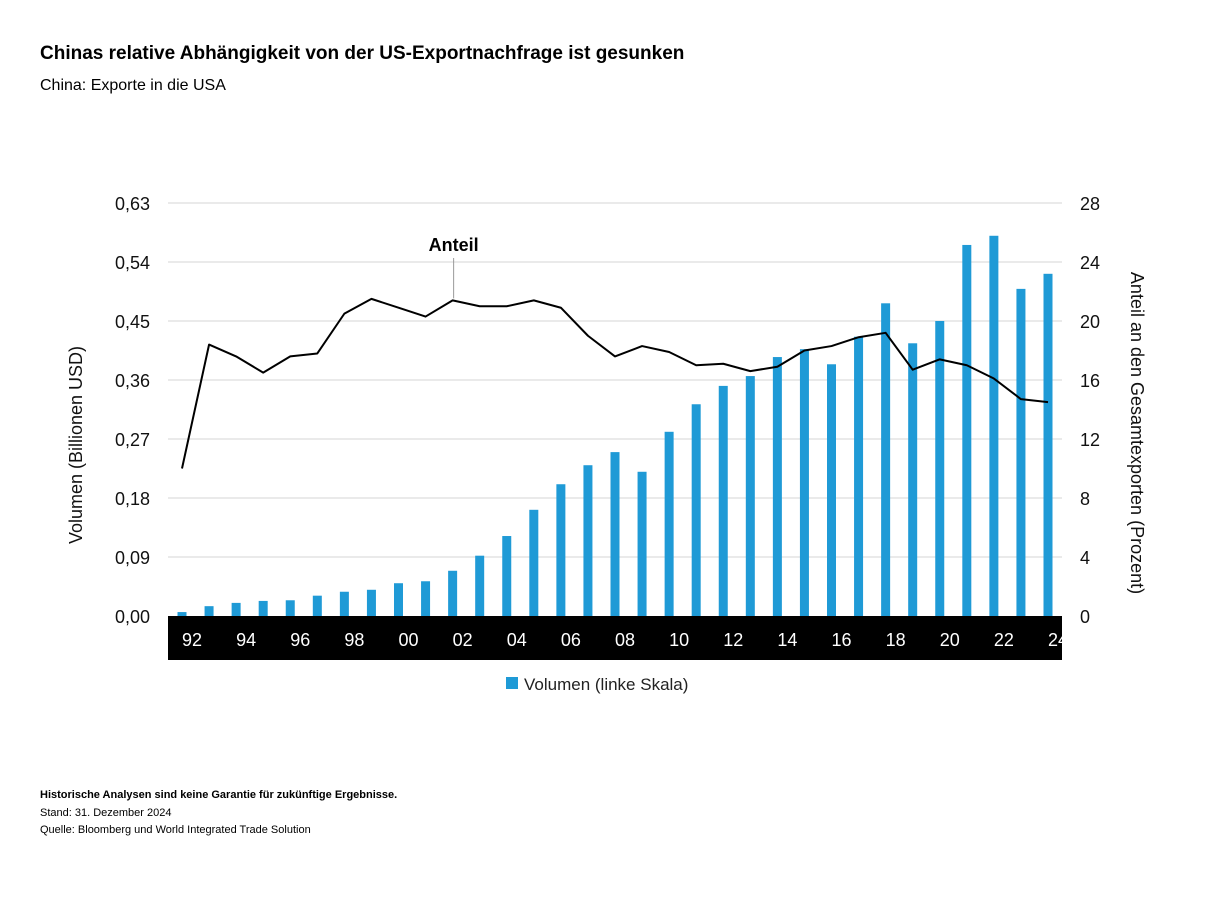 The image size is (1213, 898). Describe the element at coordinates (463, 640) in the screenshot. I see `x-tick-label: 02` at that location.